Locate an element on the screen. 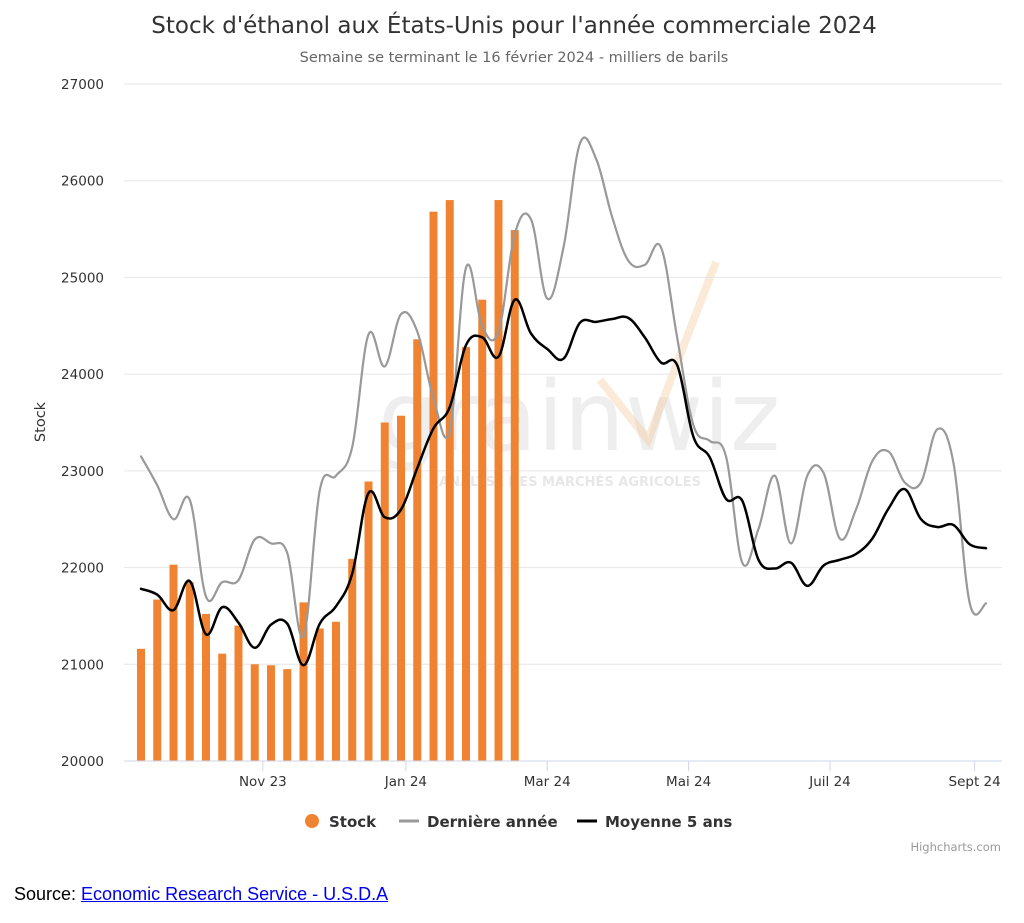  y-tick-label: 26000 is located at coordinates (82, 182).